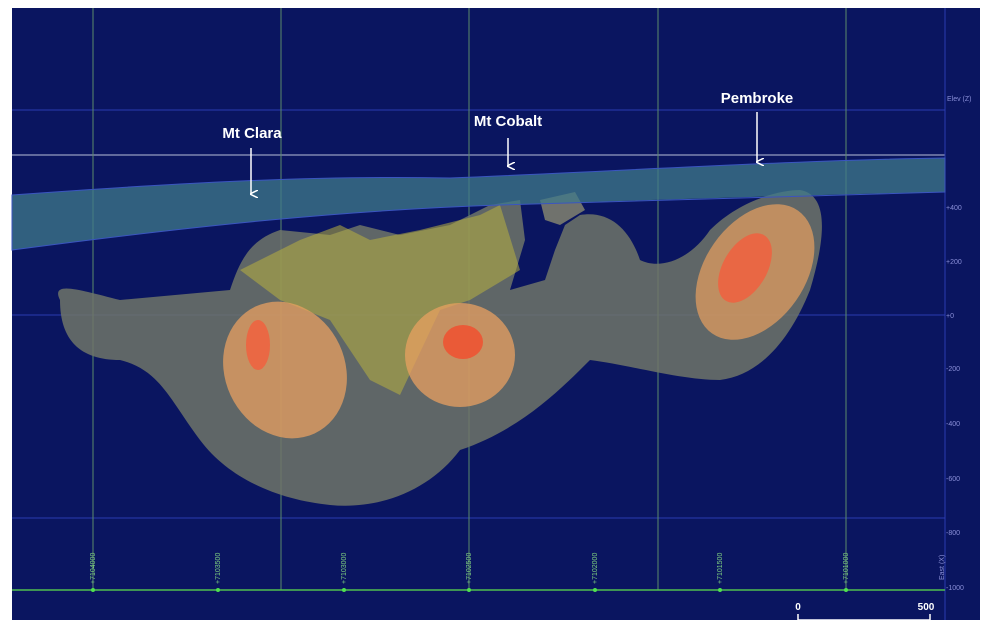 Image resolution: width=992 pixels, height=640 pixels. Describe the element at coordinates (252, 133) in the screenshot. I see `annotation: Mt Clara` at that location.